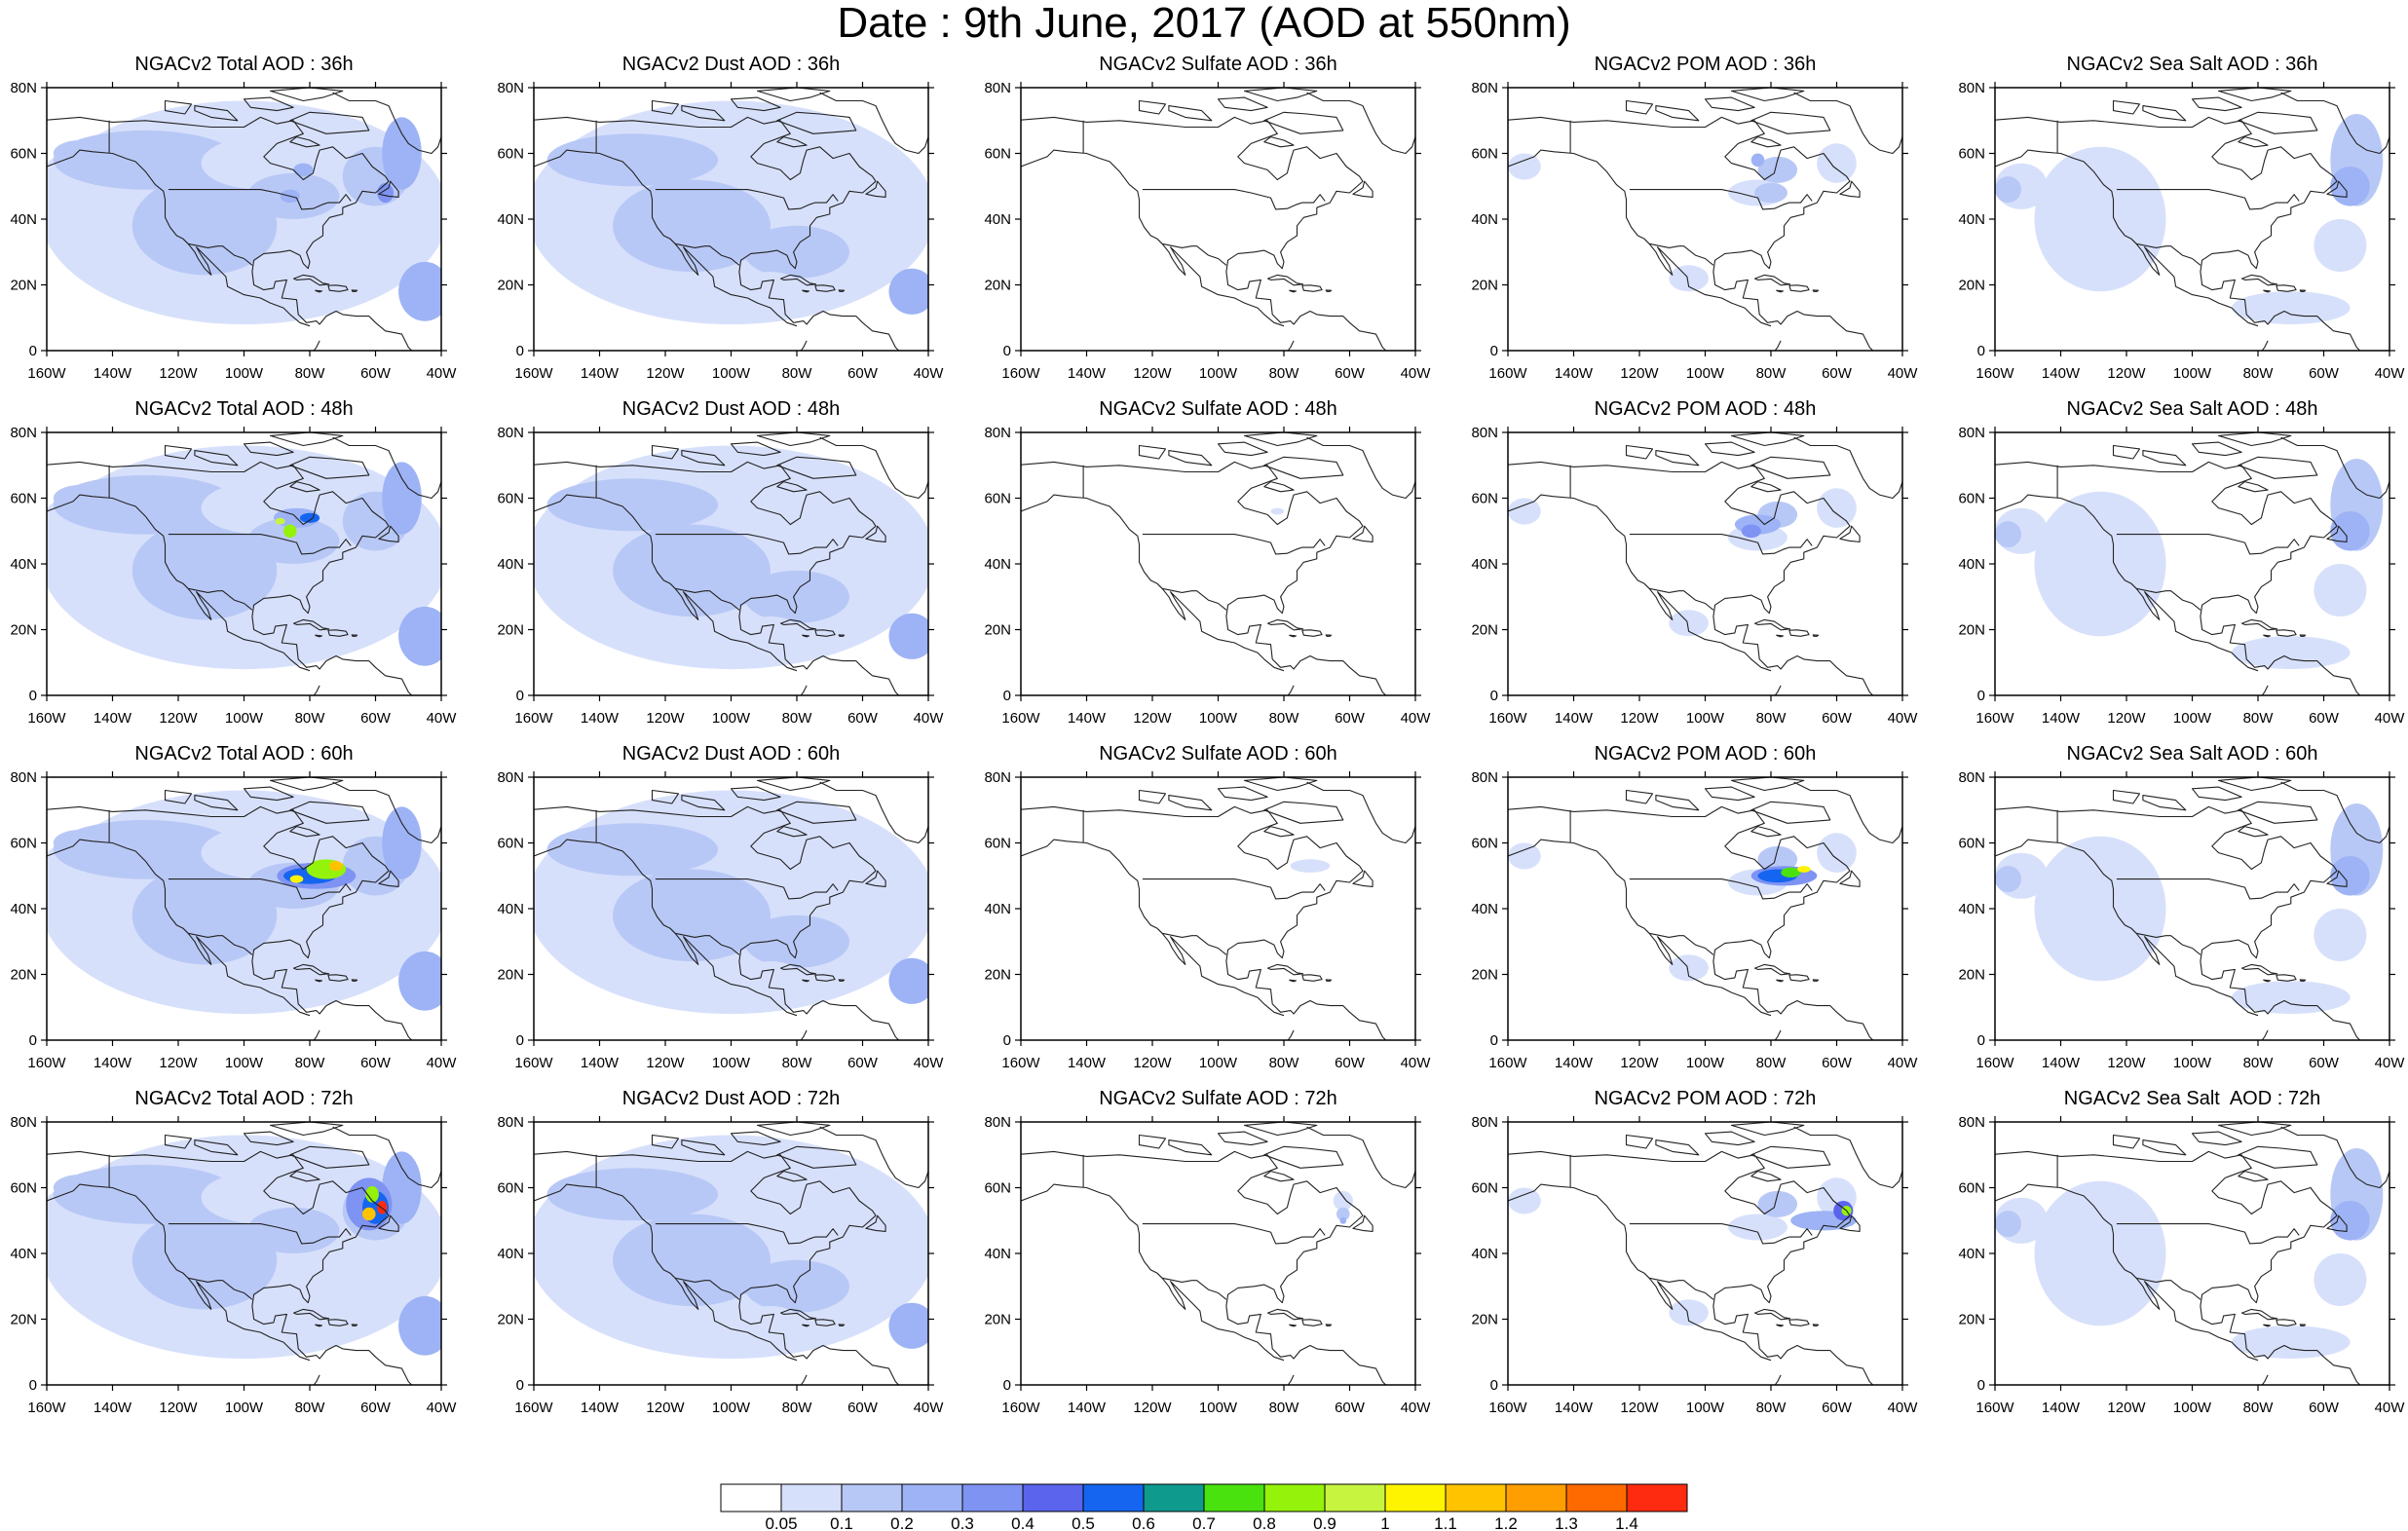 The image size is (2408, 1531). What do you see at coordinates (1705, 64) in the screenshot?
I see `panel-title: NGACv2 POM AOD : 36h` at bounding box center [1705, 64].